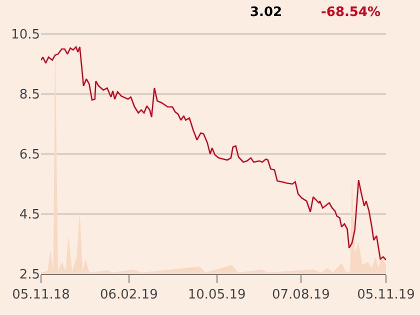  Describe the element at coordinates (266, 12) in the screenshot. I see `text: 3.02` at that location.